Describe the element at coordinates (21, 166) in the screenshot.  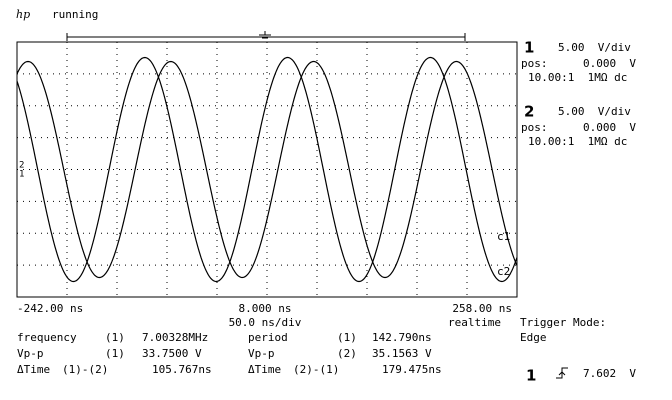
I see `ground-marker: 2` at that location.